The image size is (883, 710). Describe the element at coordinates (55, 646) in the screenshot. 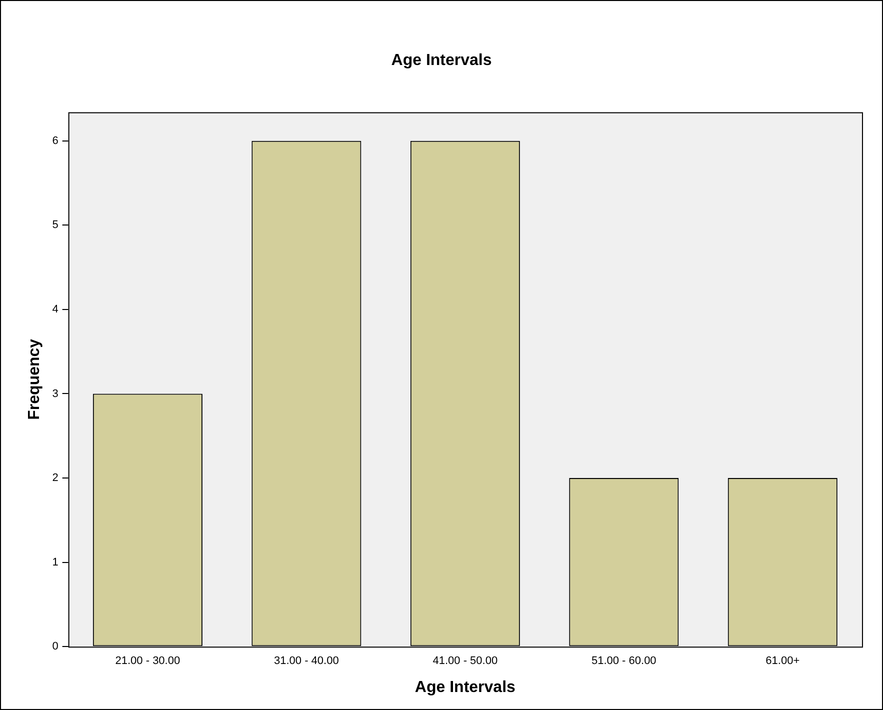

I see `y-tick-label: 0` at that location.